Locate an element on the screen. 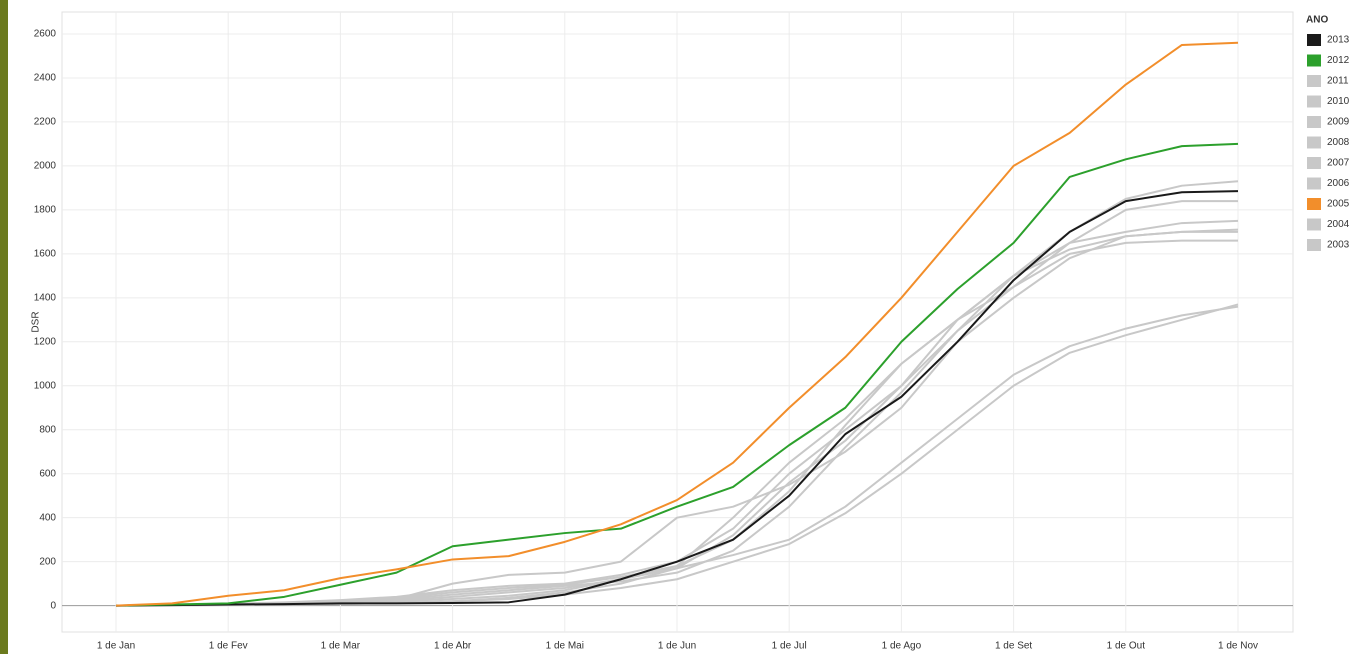 The image size is (1353, 659). y-tick-label: 1000 is located at coordinates (45, 385).